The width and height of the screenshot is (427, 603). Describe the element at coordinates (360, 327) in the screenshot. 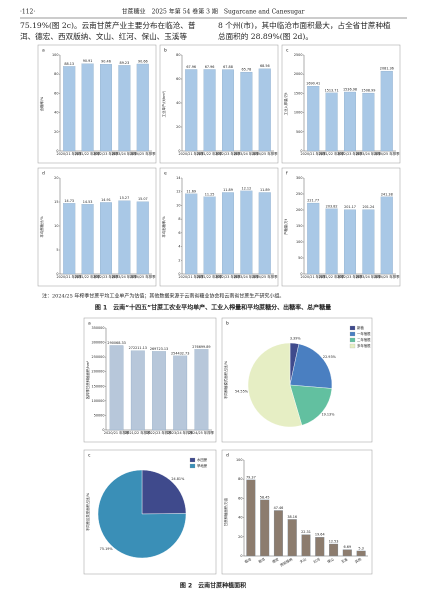

I see `legend-label: 新植` at that location.